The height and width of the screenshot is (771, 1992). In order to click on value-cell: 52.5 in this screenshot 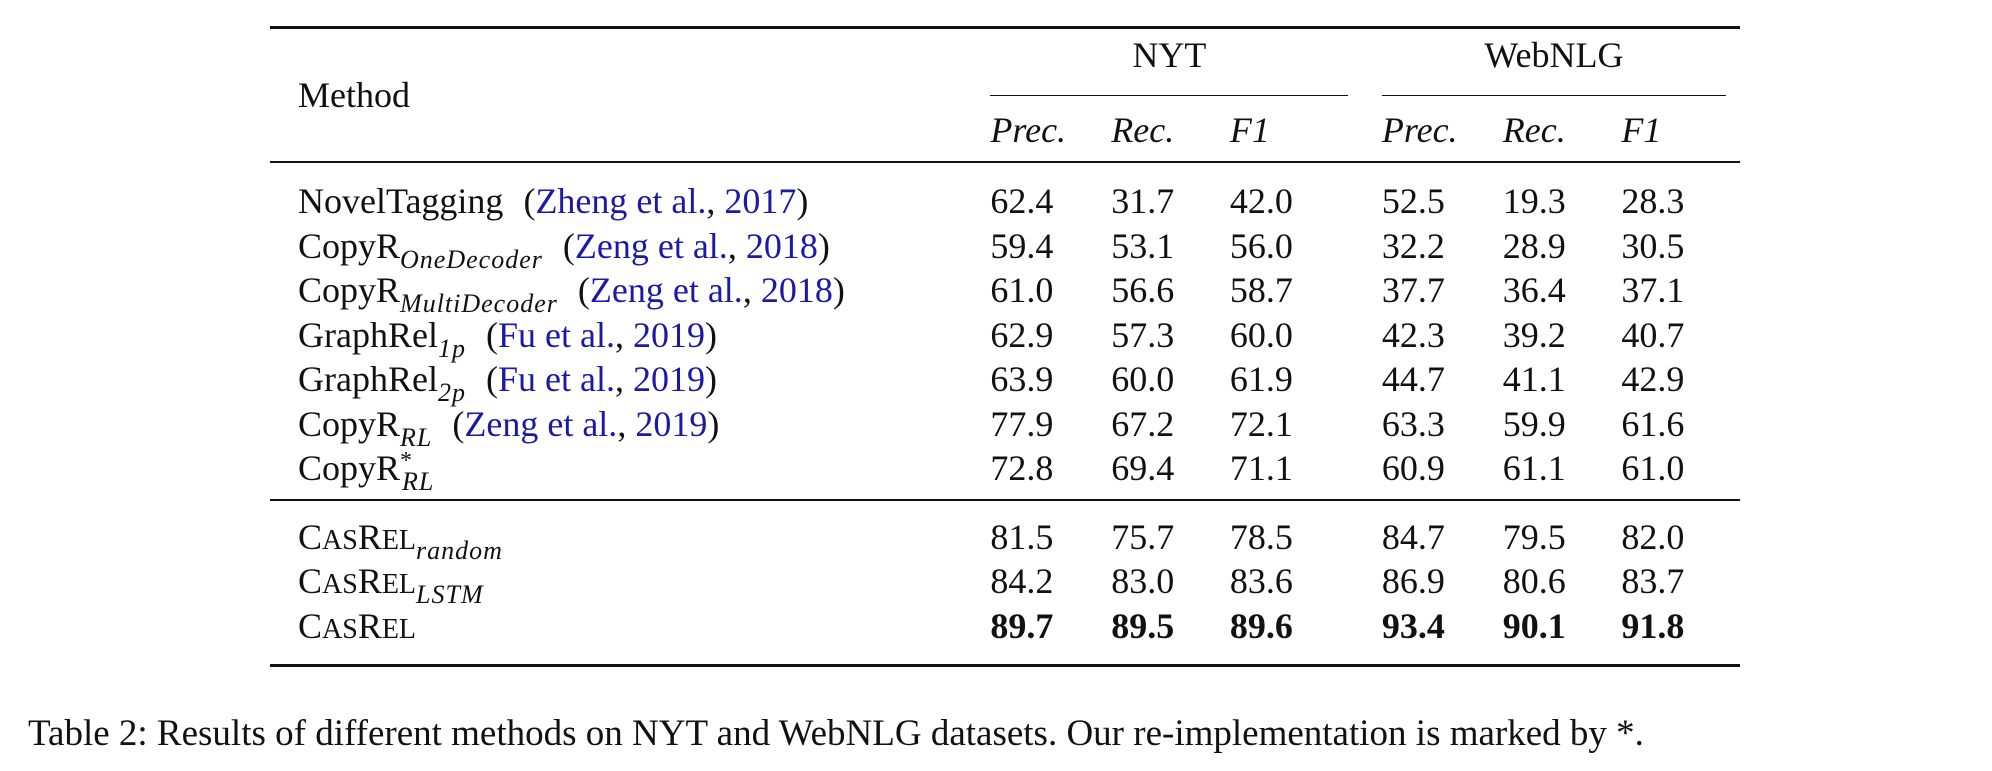, I will do `click(1413, 201)`.